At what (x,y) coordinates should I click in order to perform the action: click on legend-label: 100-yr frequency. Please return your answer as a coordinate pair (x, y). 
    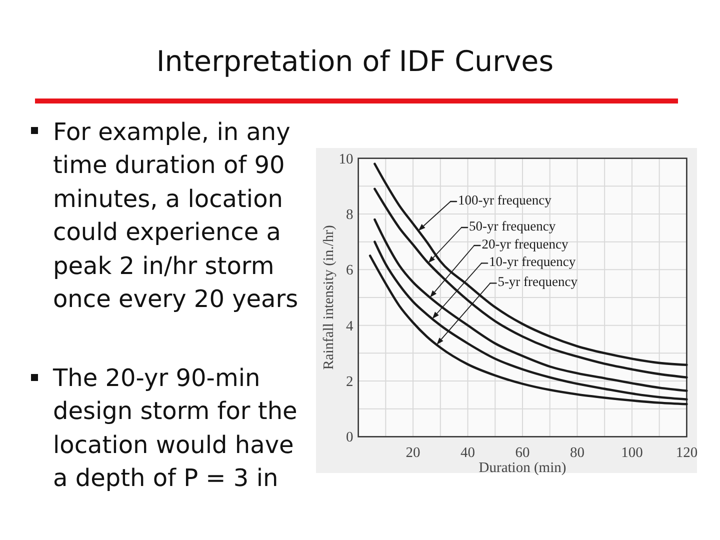
    Looking at the image, I should click on (505, 200).